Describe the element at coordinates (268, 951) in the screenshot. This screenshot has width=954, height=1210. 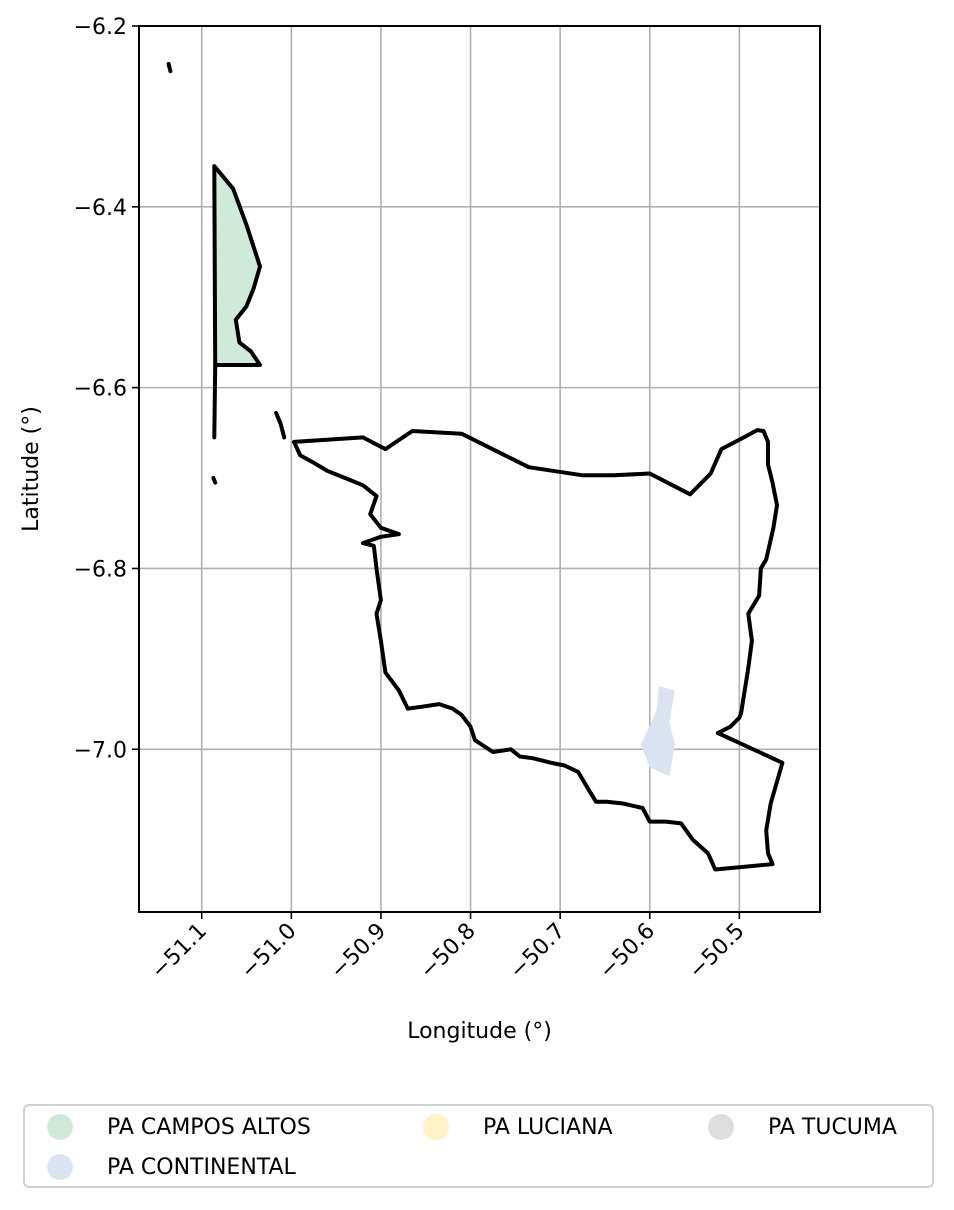
I see `x-tick-label: −51.0` at that location.